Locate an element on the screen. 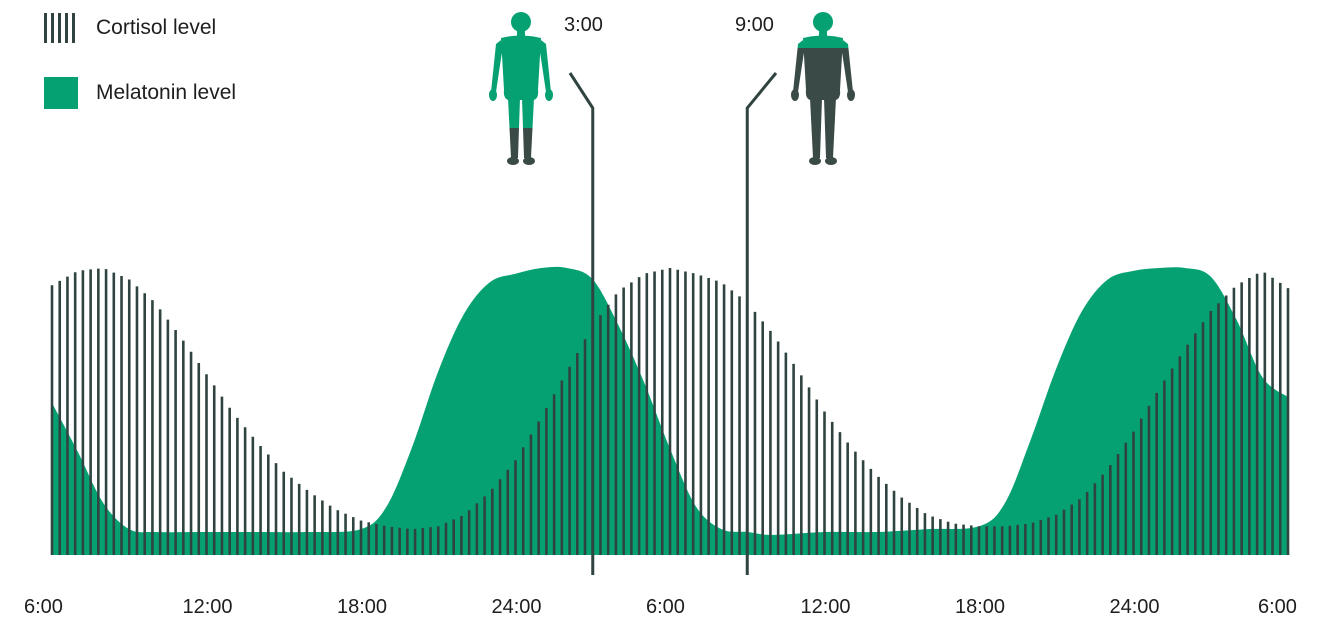 The image size is (1332, 620). body-figure-9am is located at coordinates (823, 88).